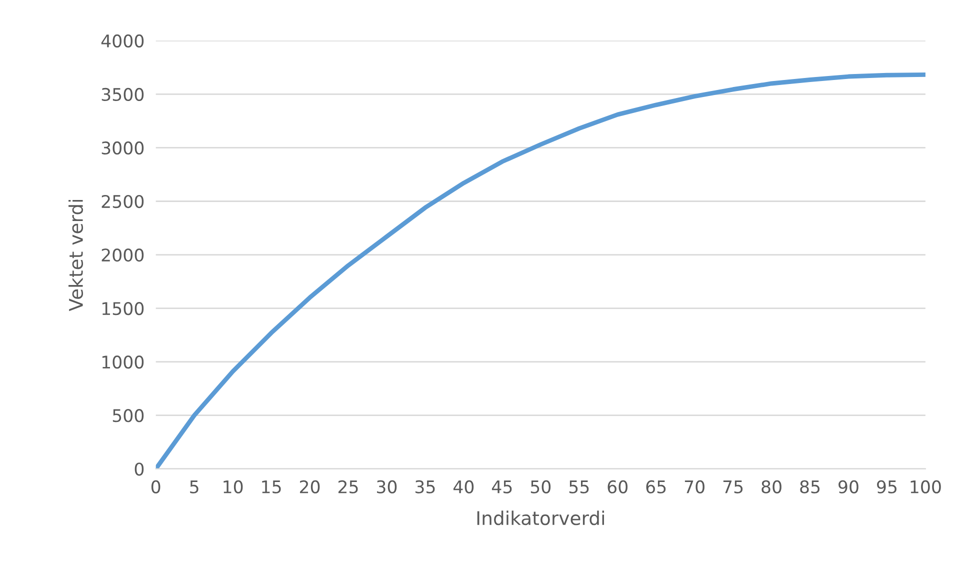 The width and height of the screenshot is (962, 581). Describe the element at coordinates (233, 487) in the screenshot. I see `x-tick-label: 10` at that location.